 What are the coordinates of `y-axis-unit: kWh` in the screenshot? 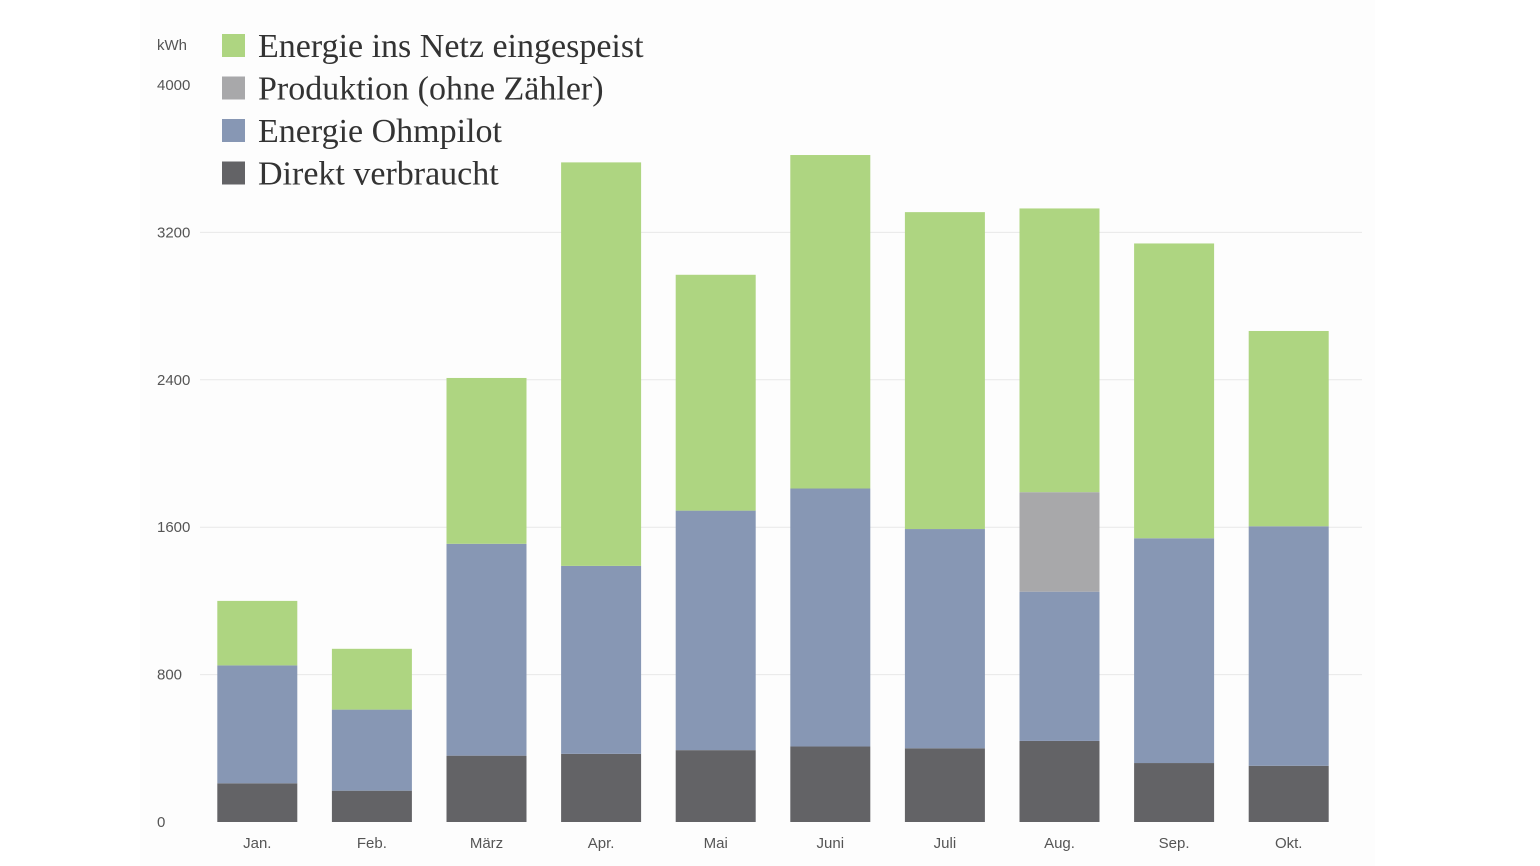 It's located at (172, 45).